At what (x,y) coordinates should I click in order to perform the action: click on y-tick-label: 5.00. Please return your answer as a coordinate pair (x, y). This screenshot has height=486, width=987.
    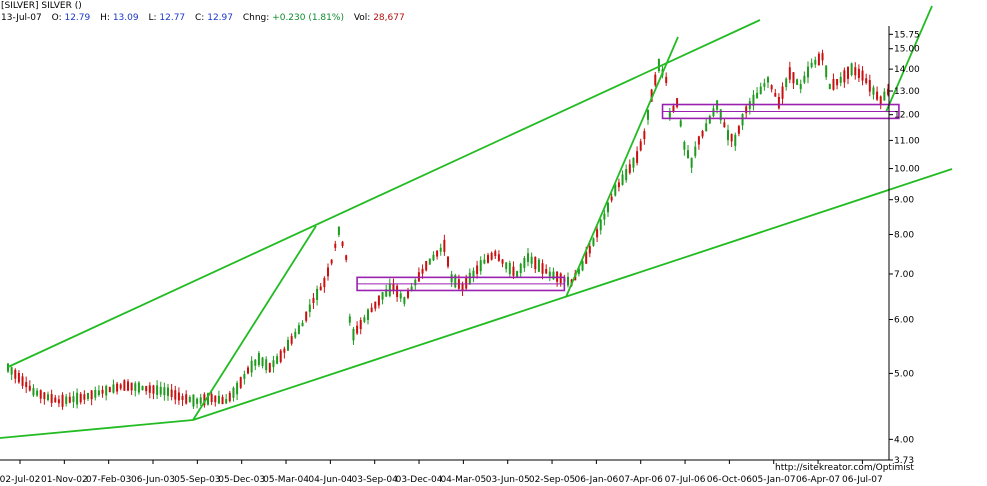
    Looking at the image, I should click on (904, 374).